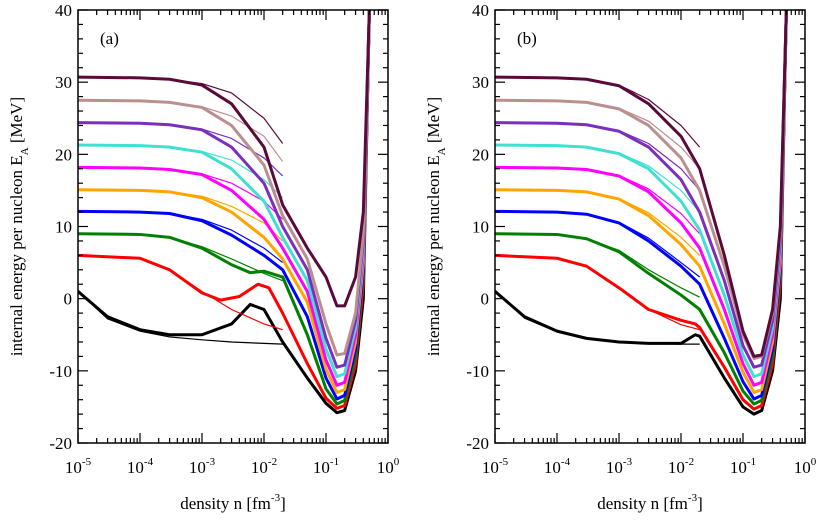  I want to click on series-5-thin-line, so click(598, 200).